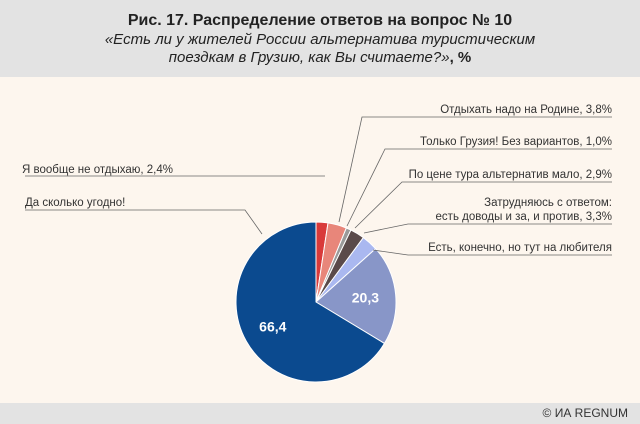  Describe the element at coordinates (75, 203) in the screenshot. I see `slice-category-label: Да сколько угодно!` at that location.